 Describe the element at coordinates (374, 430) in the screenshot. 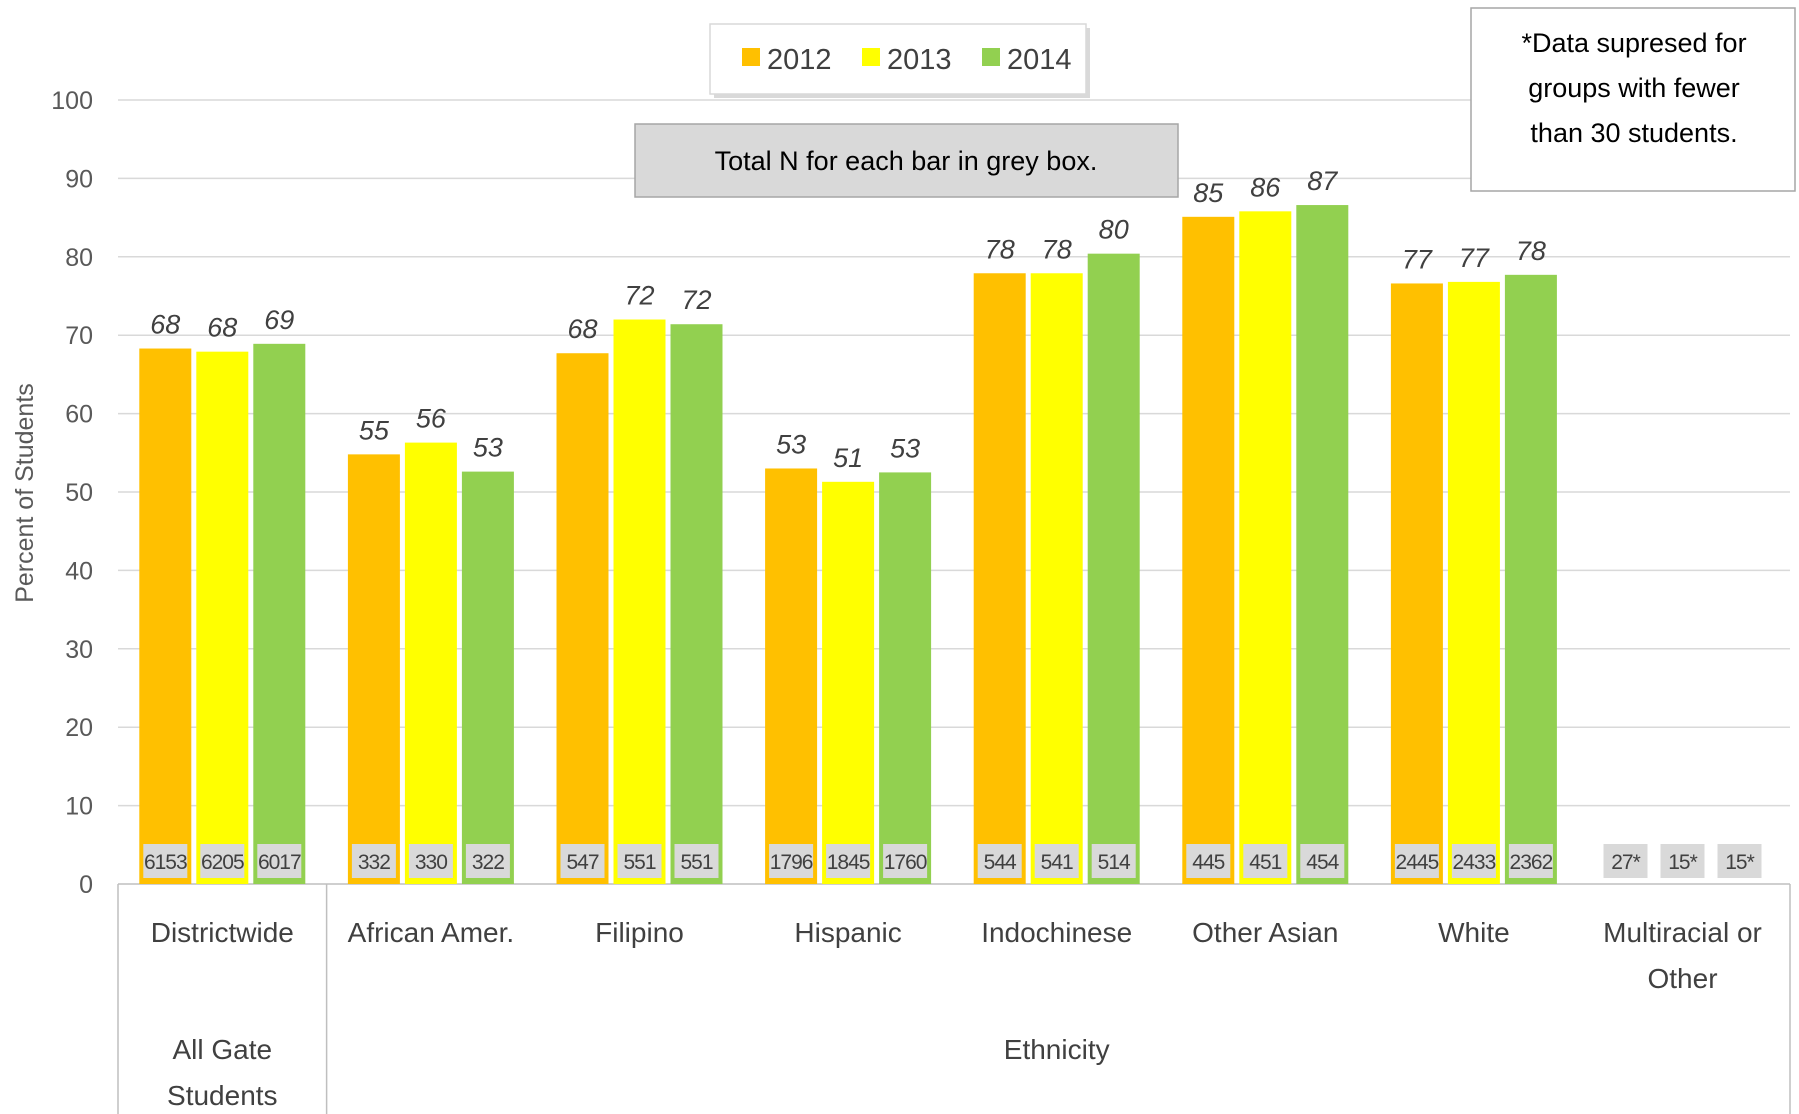

I see `data-label: 55` at that location.